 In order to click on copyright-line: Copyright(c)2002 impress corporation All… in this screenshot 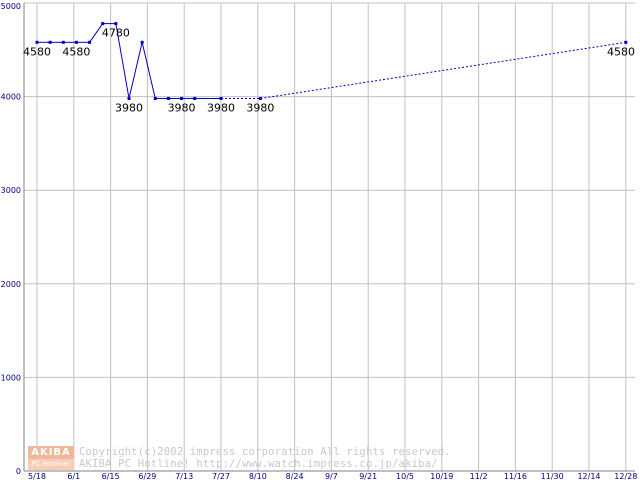, I will do `click(265, 452)`.